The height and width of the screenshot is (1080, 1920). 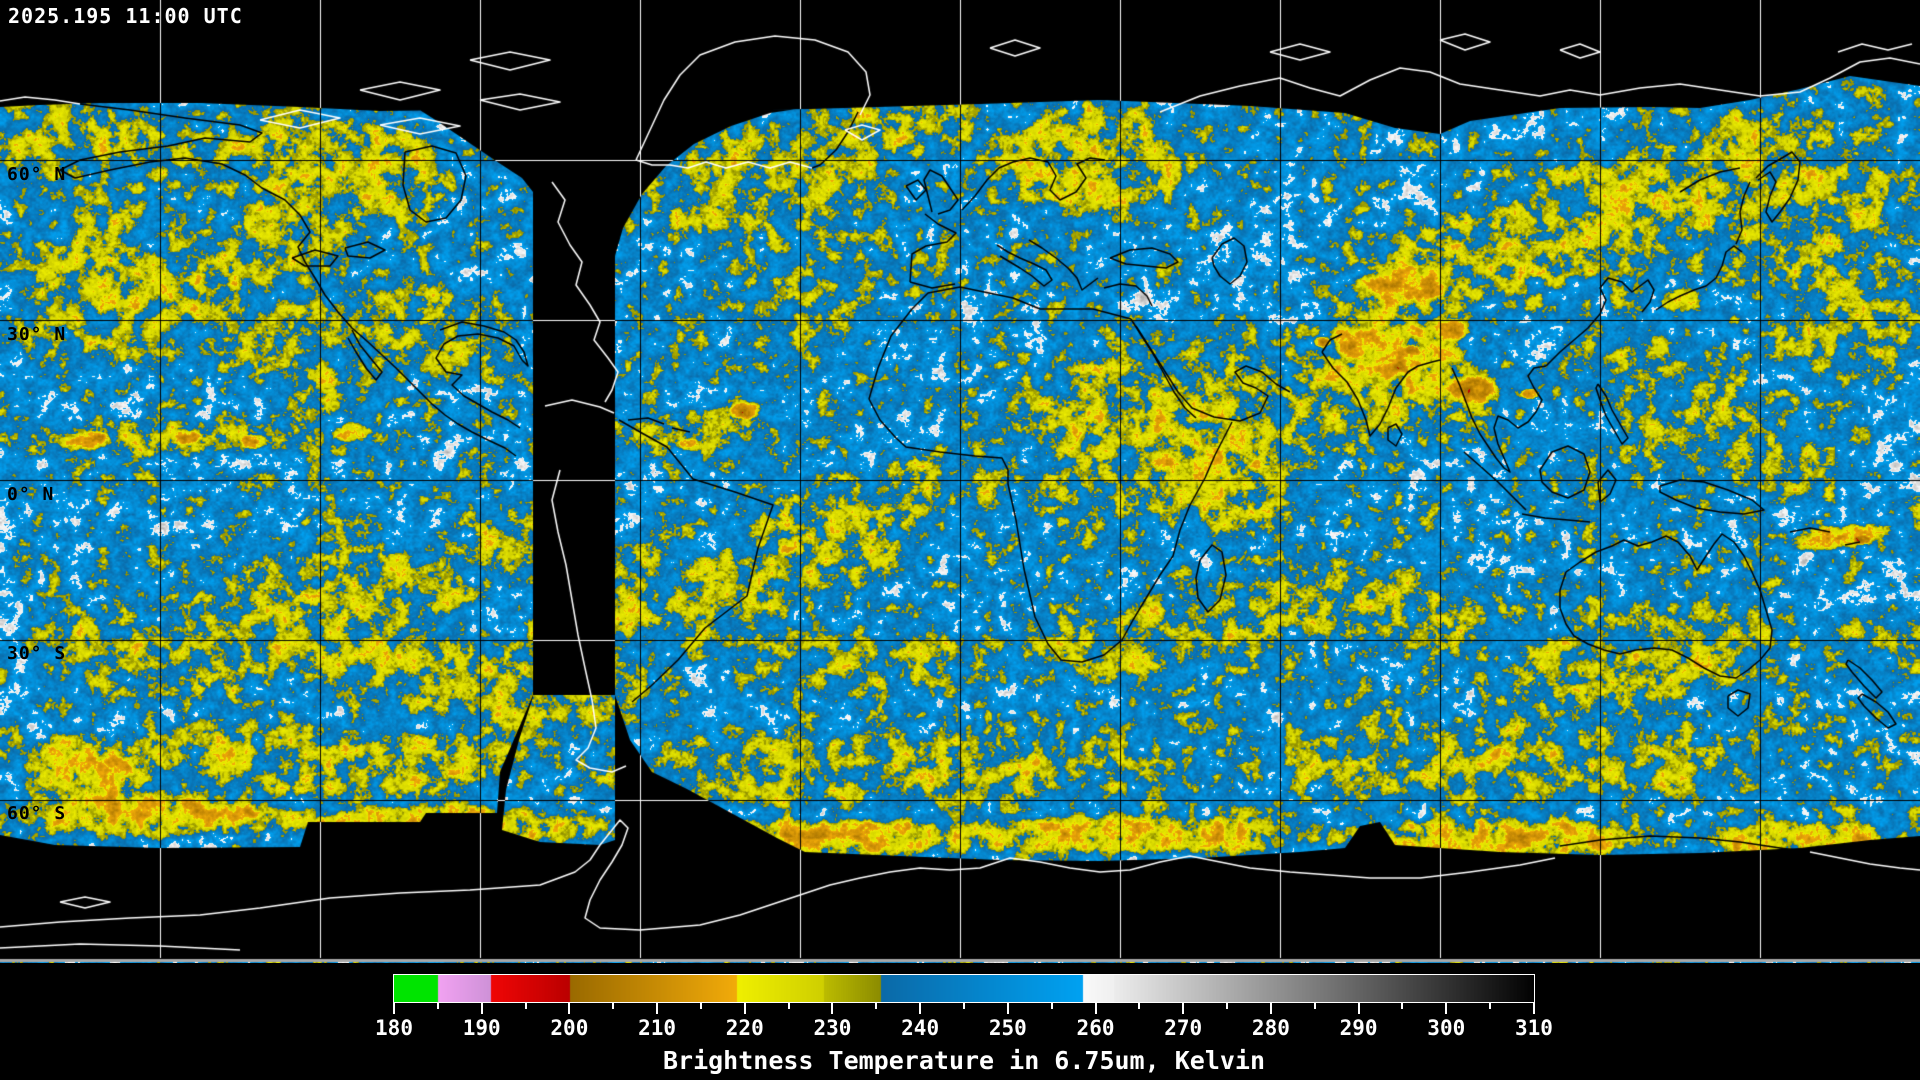 I want to click on colorbar-tick-label: 220, so click(x=744, y=1028).